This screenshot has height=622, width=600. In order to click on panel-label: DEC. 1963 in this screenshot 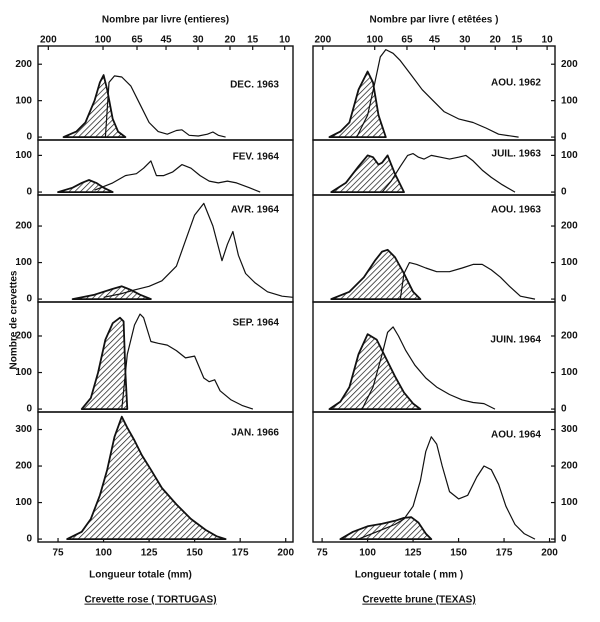, I will do `click(254, 85)`.